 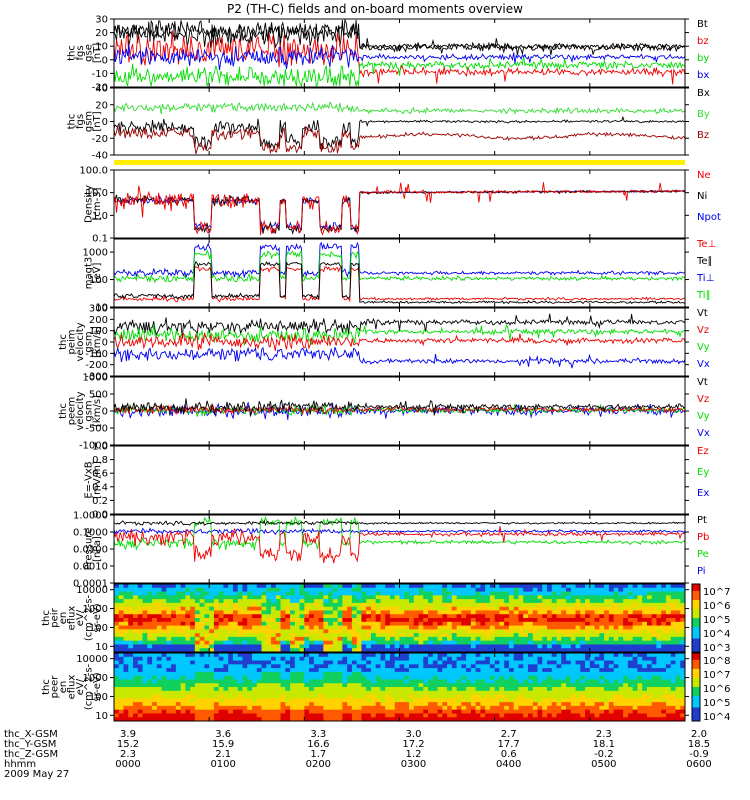 I want to click on panel-temperature, so click(x=399, y=273).